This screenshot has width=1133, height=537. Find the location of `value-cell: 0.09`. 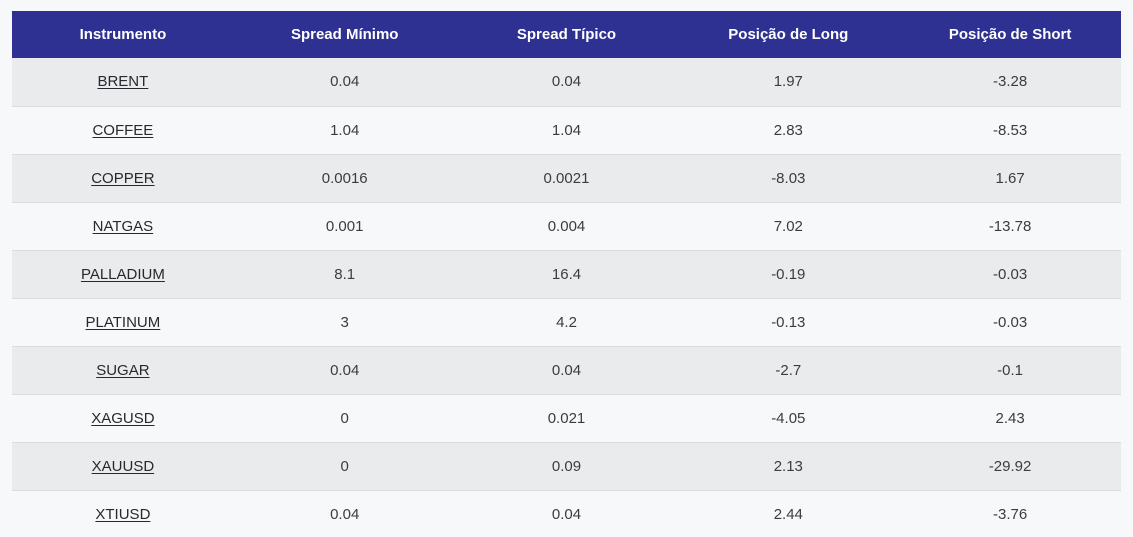

value-cell: 0.09 is located at coordinates (566, 466).